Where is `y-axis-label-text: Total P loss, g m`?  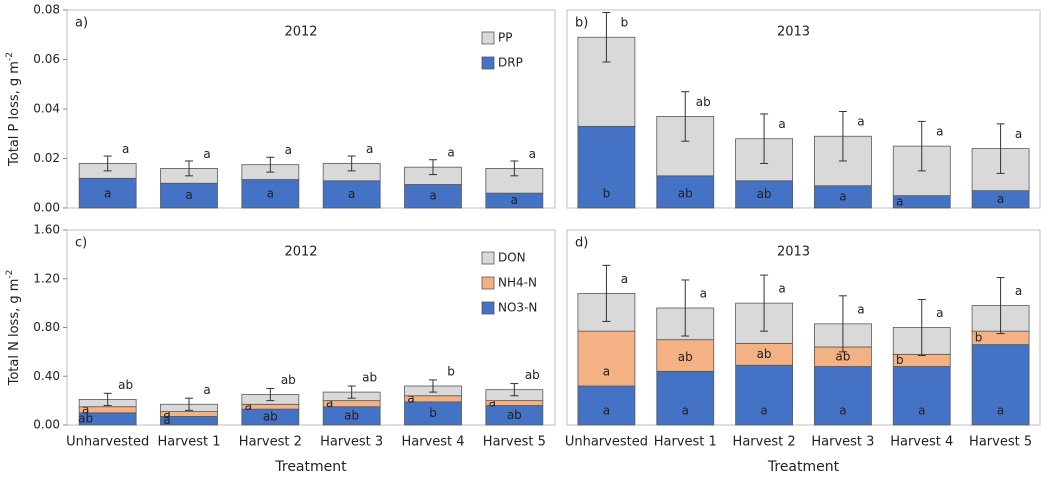 y-axis-label-text: Total P loss, g m is located at coordinates (14, 114).